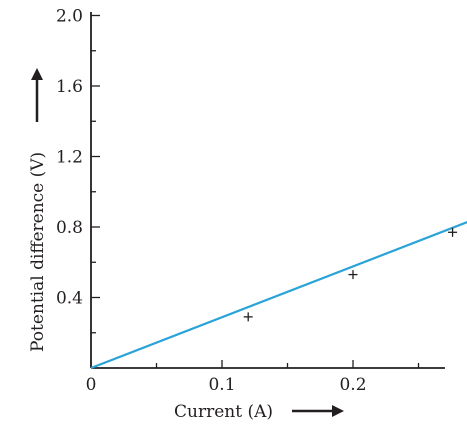 The width and height of the screenshot is (467, 434). What do you see at coordinates (338, 411) in the screenshot?
I see `x-axis-arrowhead` at bounding box center [338, 411].